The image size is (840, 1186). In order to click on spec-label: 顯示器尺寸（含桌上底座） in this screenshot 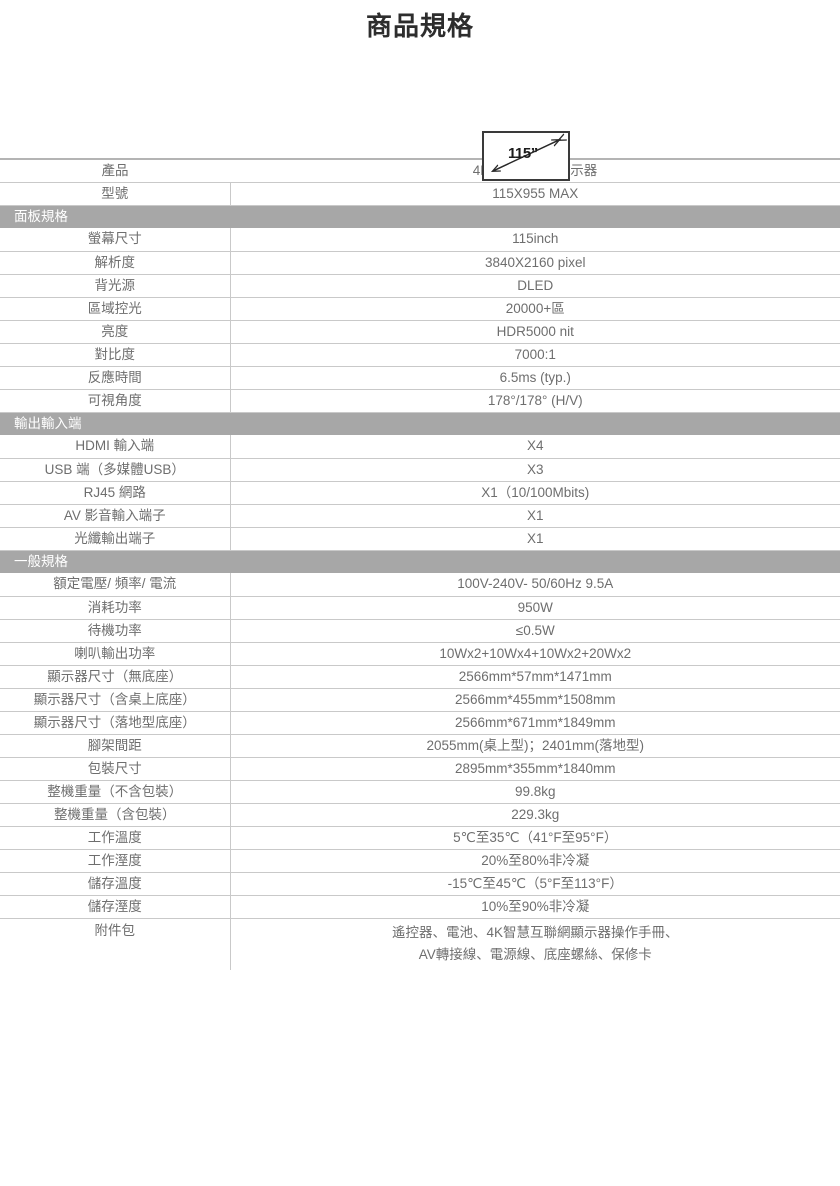, I will do `click(115, 700)`.